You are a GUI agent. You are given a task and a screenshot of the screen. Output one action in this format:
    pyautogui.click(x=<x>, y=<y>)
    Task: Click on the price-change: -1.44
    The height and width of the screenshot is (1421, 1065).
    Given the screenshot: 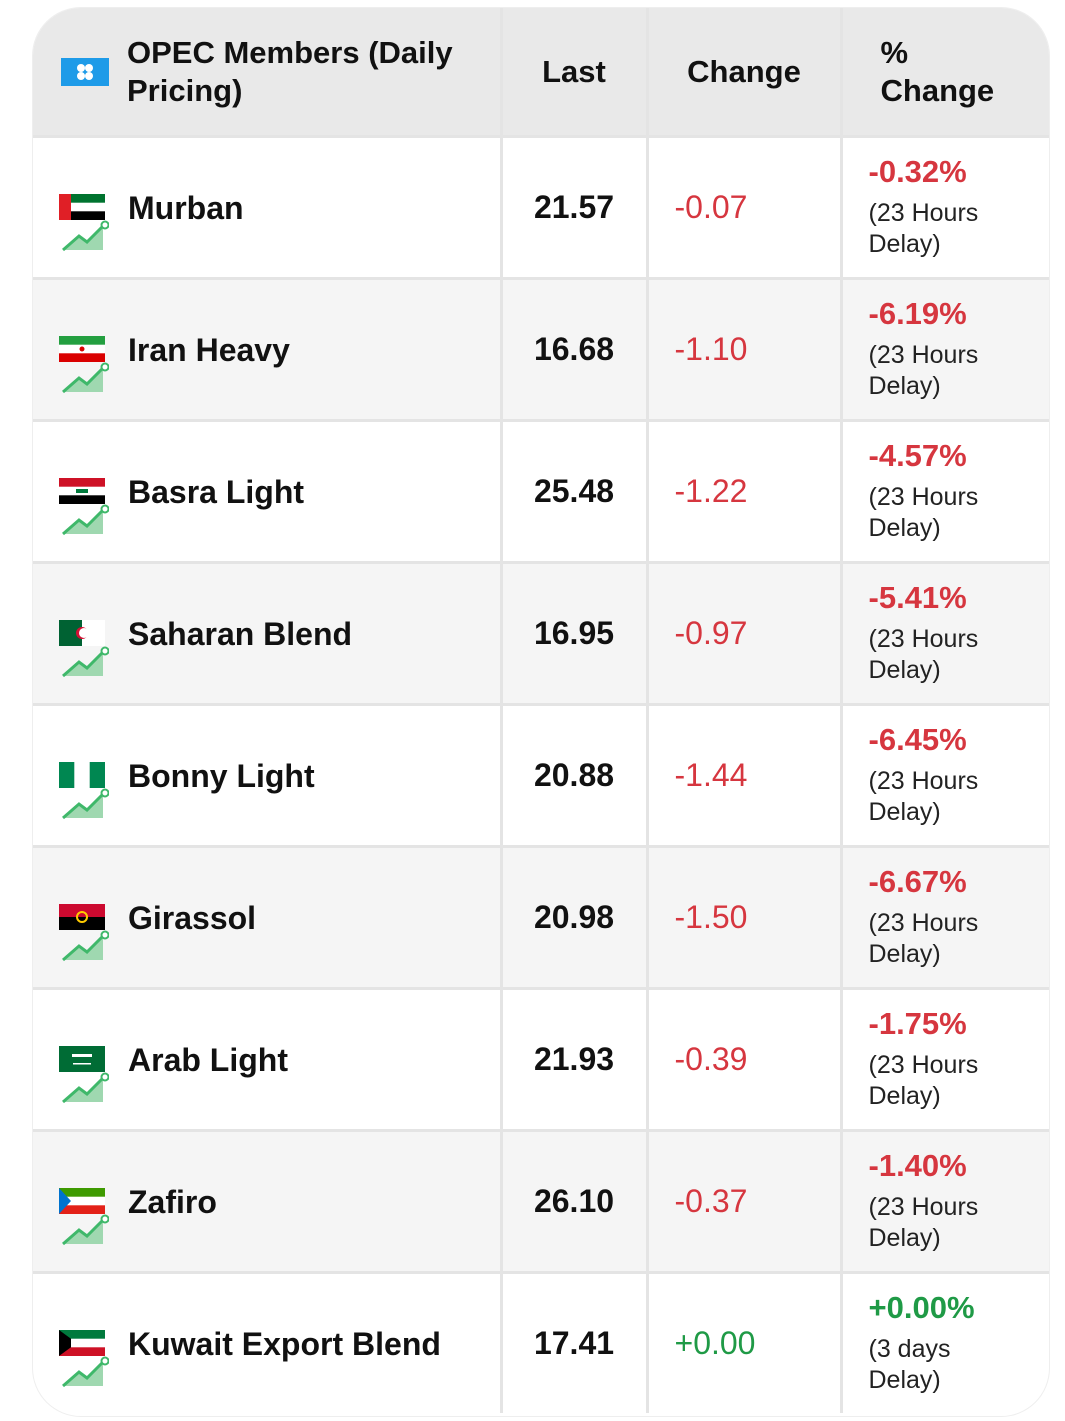 What is the action you would take?
    pyautogui.click(x=745, y=776)
    